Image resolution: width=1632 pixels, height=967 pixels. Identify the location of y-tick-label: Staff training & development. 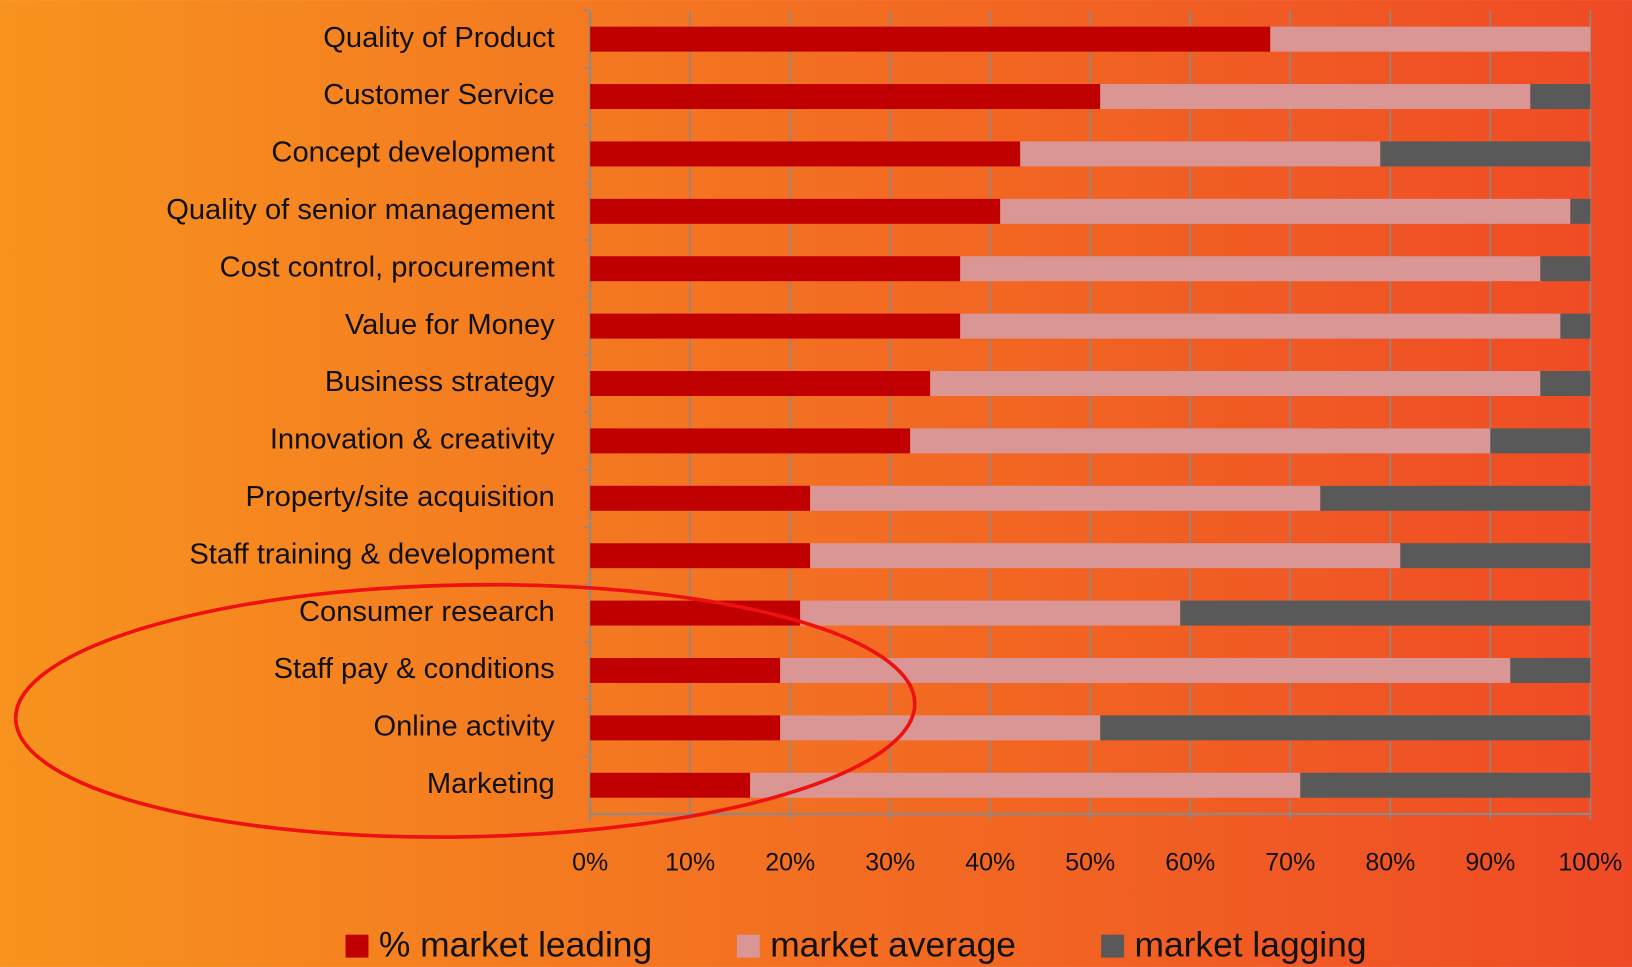
(371, 554).